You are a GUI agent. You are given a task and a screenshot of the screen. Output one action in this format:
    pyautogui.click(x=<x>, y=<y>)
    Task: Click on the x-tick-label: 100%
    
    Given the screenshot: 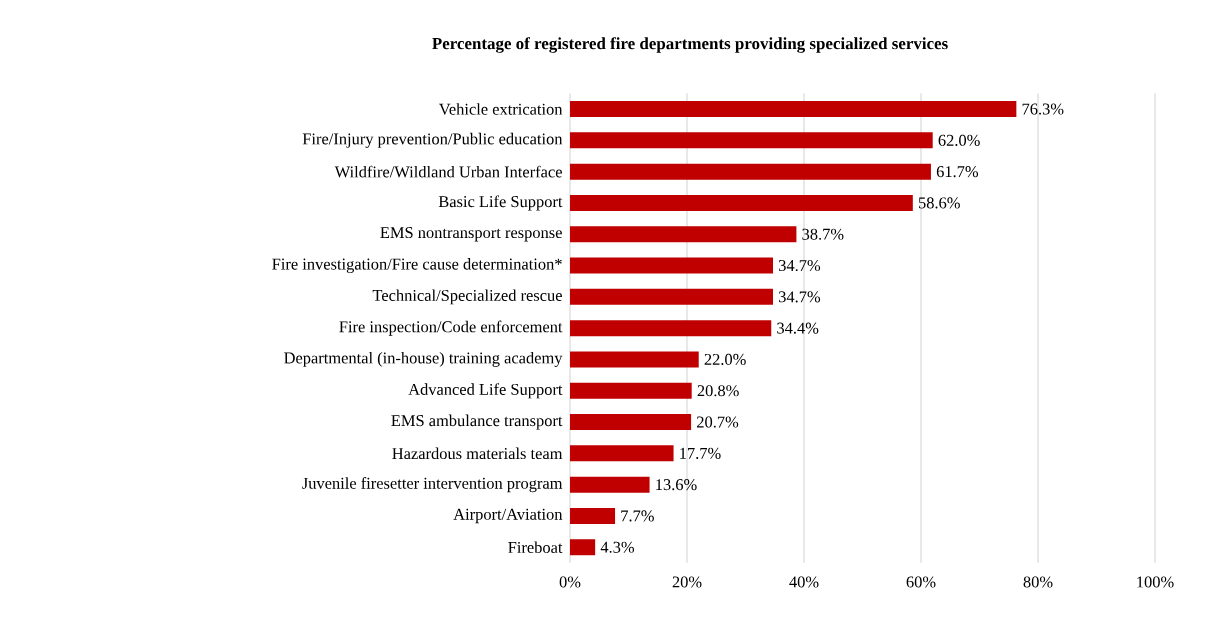 What is the action you would take?
    pyautogui.click(x=1155, y=582)
    